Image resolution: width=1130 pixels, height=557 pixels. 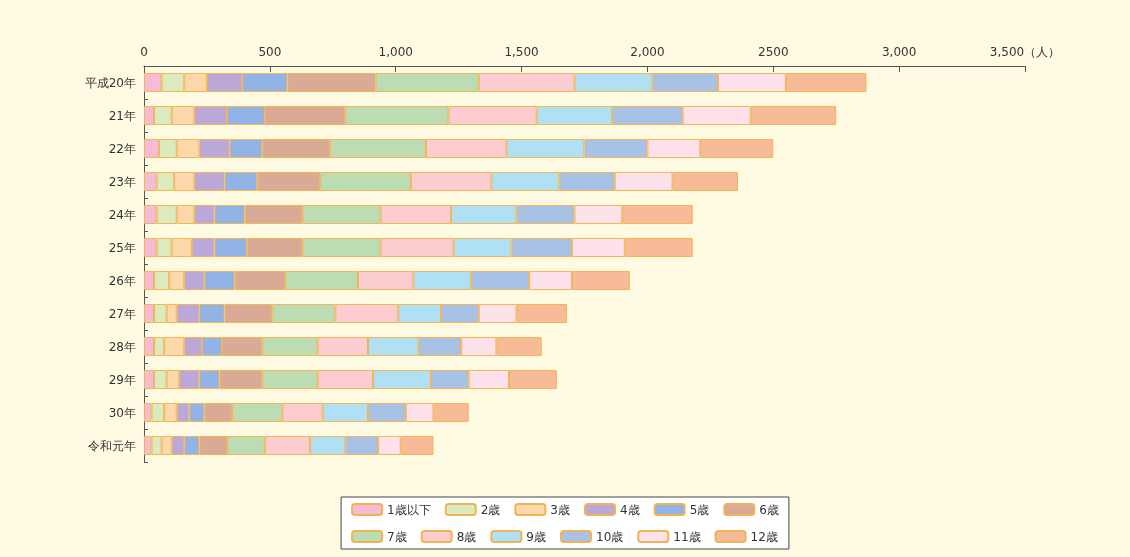 What do you see at coordinates (122, 148) in the screenshot?
I see `y-tick-label: 22年` at bounding box center [122, 148].